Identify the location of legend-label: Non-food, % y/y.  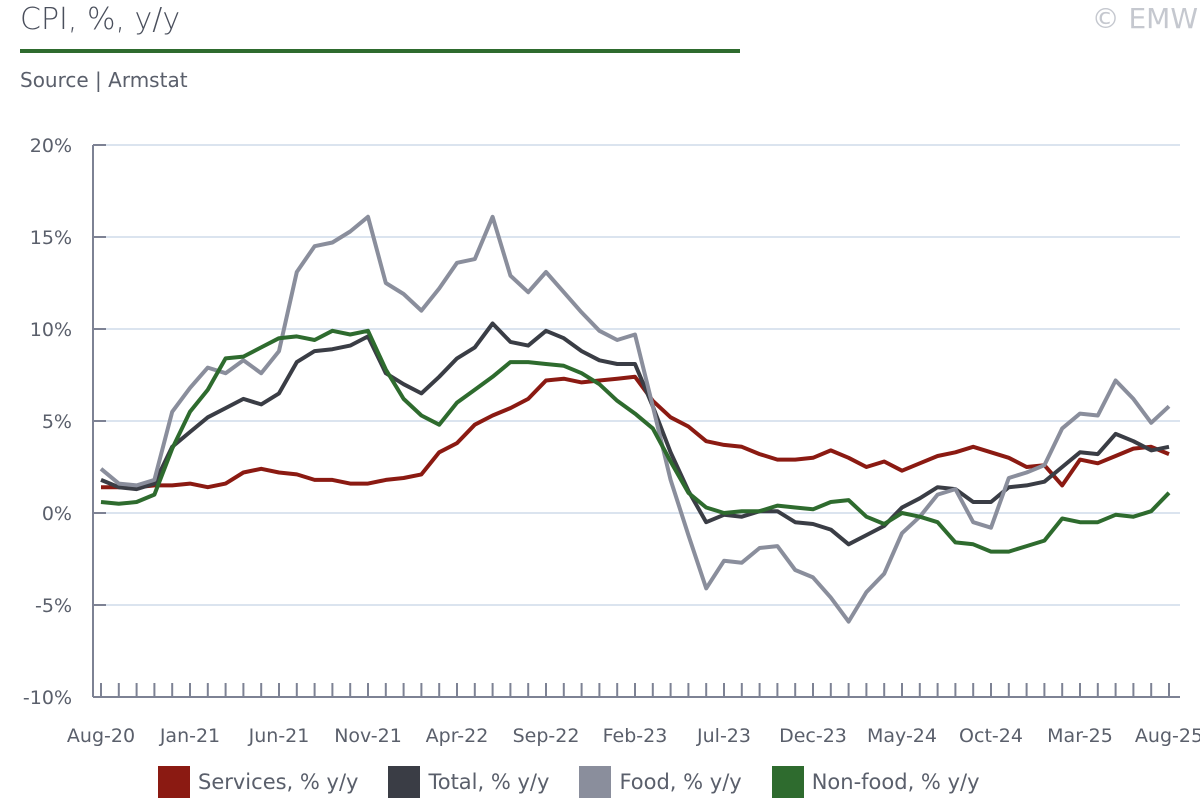
(895, 782).